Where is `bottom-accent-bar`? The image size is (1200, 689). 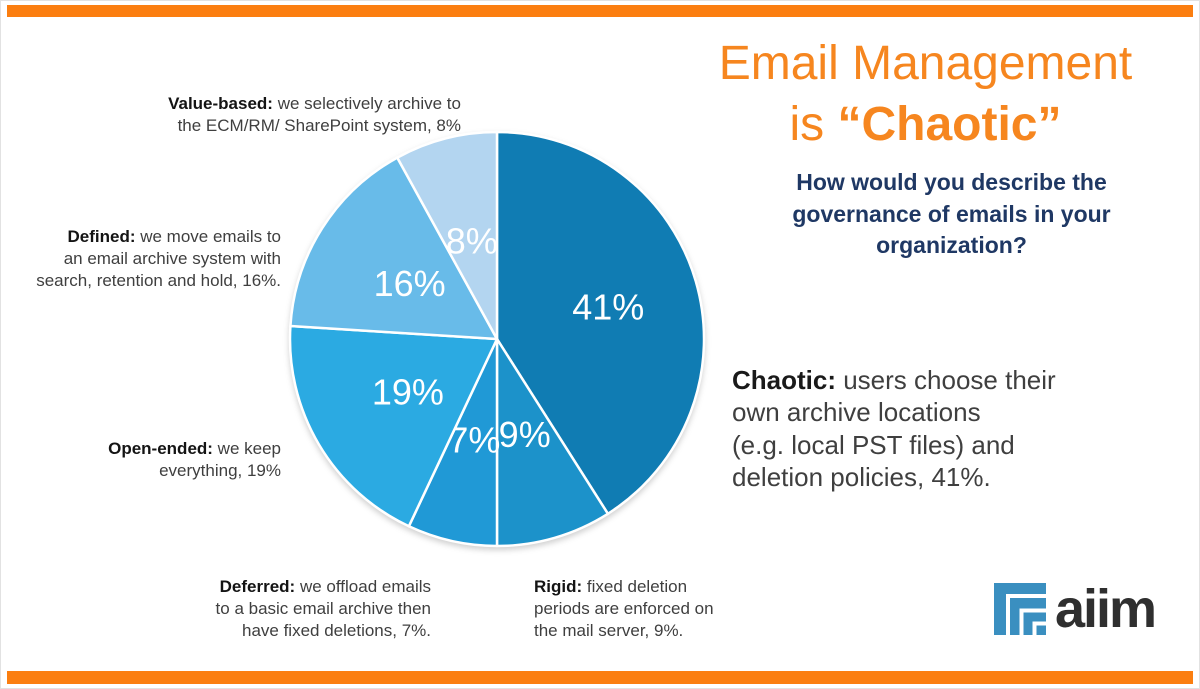 bottom-accent-bar is located at coordinates (600, 677).